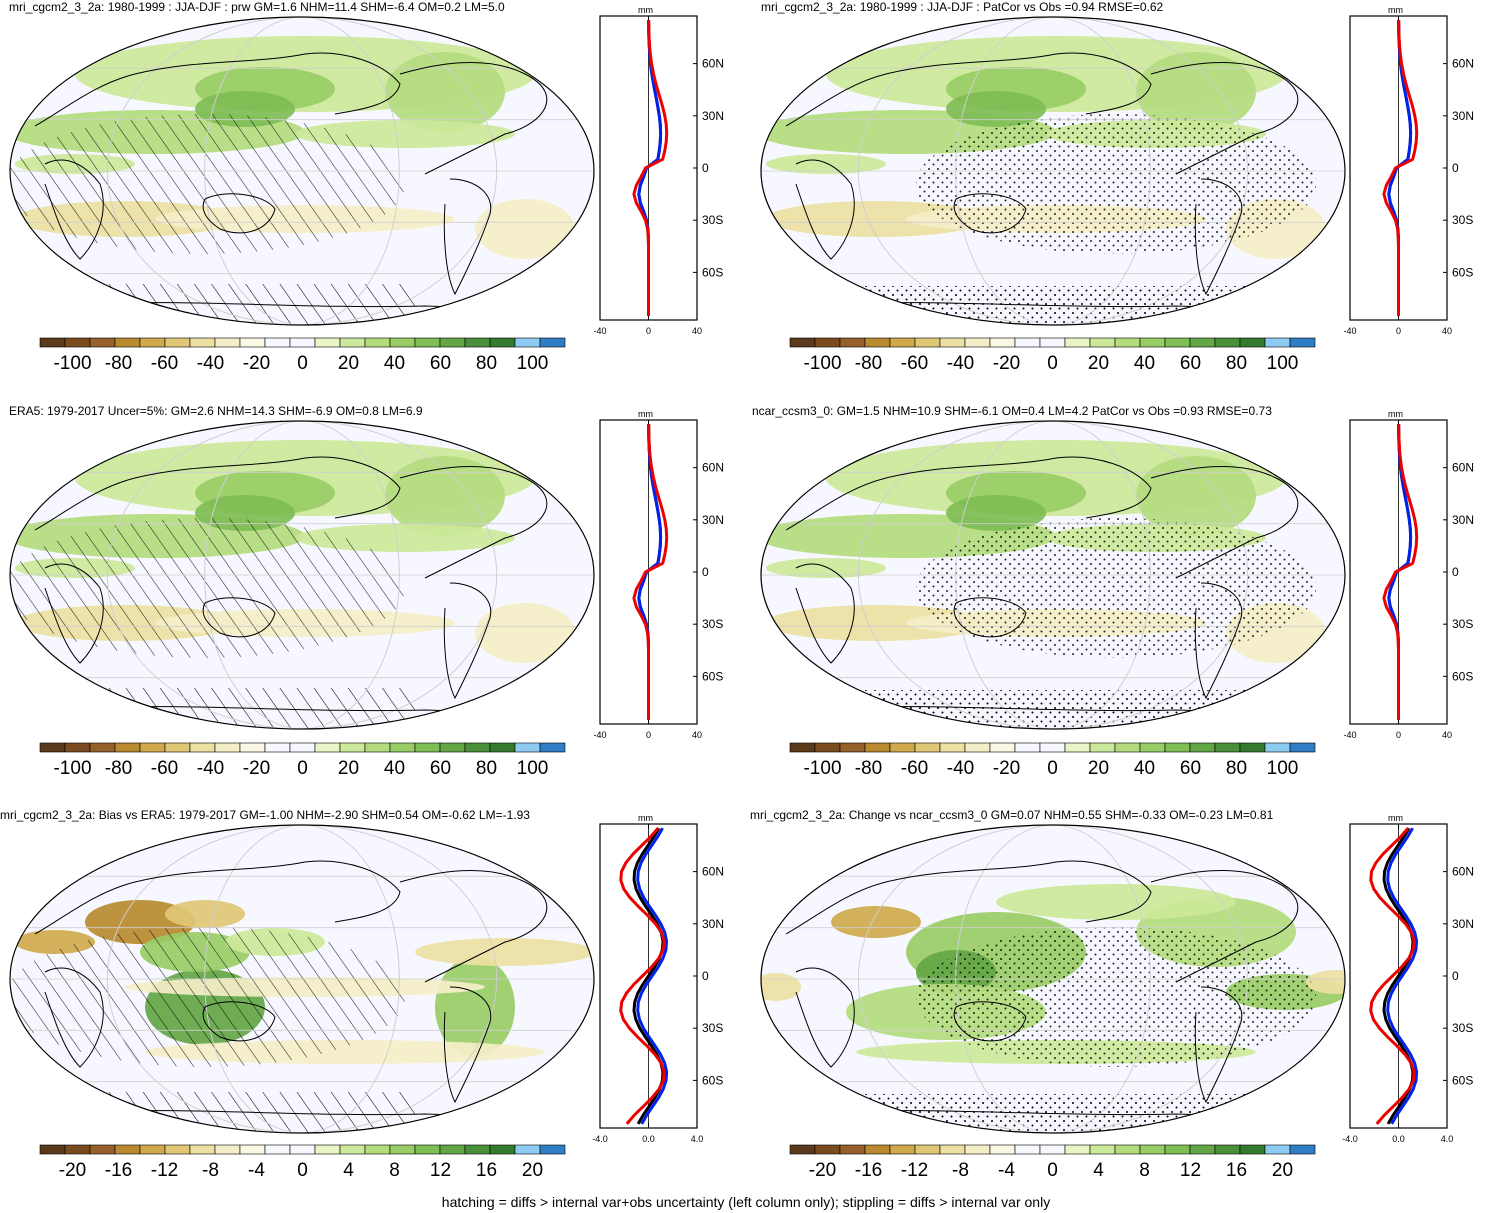  I want to click on colorbar-label: -40, so click(210, 768).